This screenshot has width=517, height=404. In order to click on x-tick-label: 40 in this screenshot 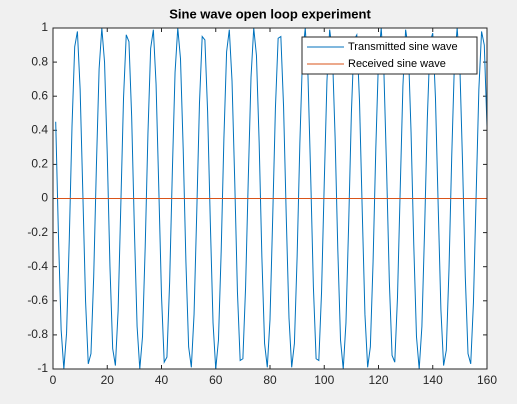, I will do `click(162, 380)`.